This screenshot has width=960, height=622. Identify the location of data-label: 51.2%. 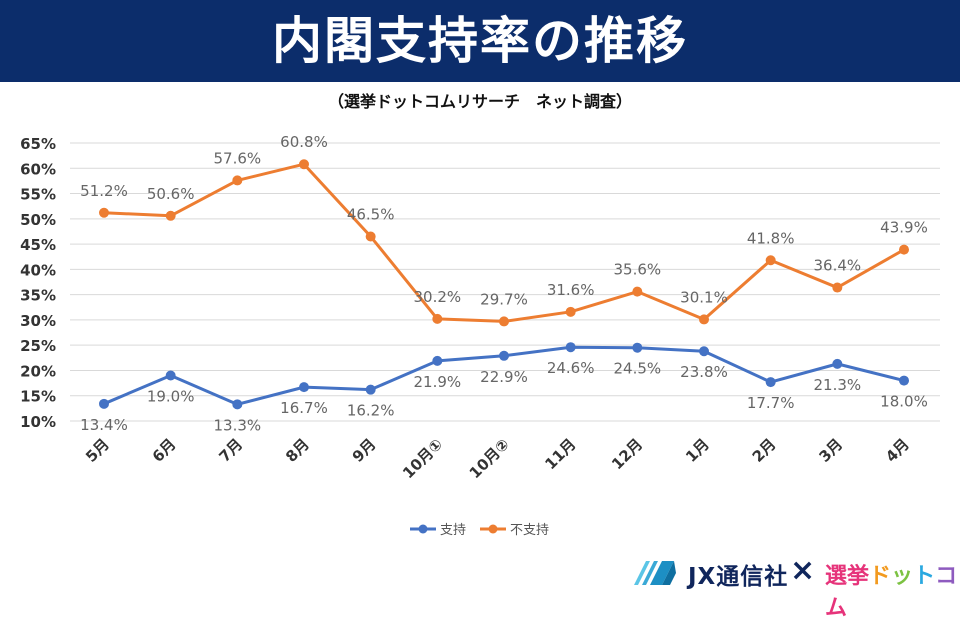
(104, 191).